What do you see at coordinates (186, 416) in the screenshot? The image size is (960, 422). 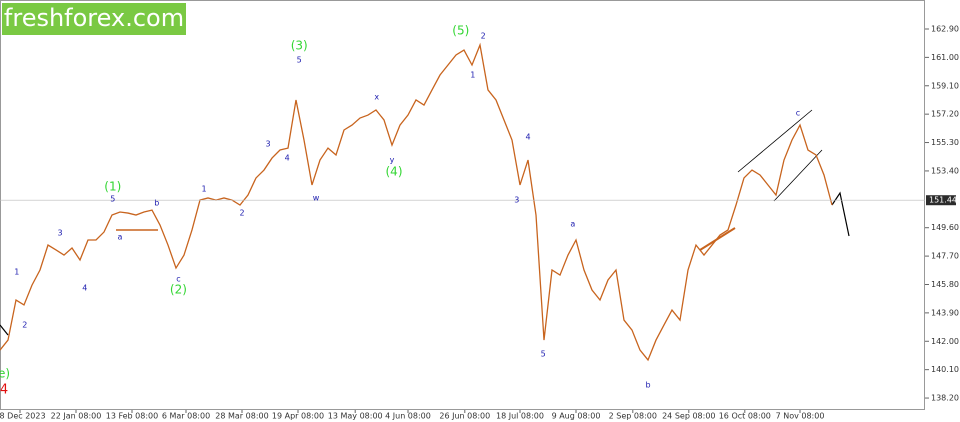 I see `x-tick-label: 6 Mar 08:00` at bounding box center [186, 416].